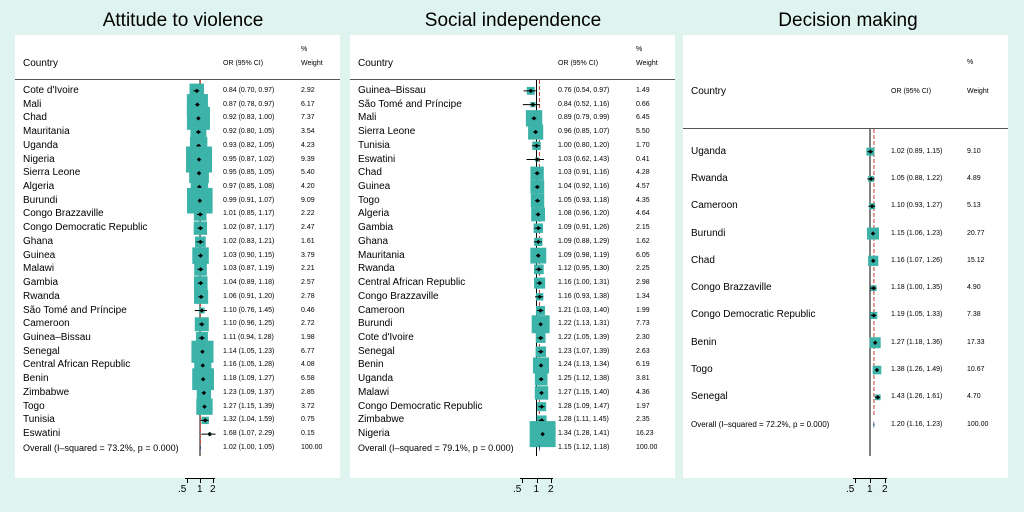 The image size is (1024, 512). What do you see at coordinates (643, 173) in the screenshot?
I see `weight-label: 4.28` at bounding box center [643, 173].